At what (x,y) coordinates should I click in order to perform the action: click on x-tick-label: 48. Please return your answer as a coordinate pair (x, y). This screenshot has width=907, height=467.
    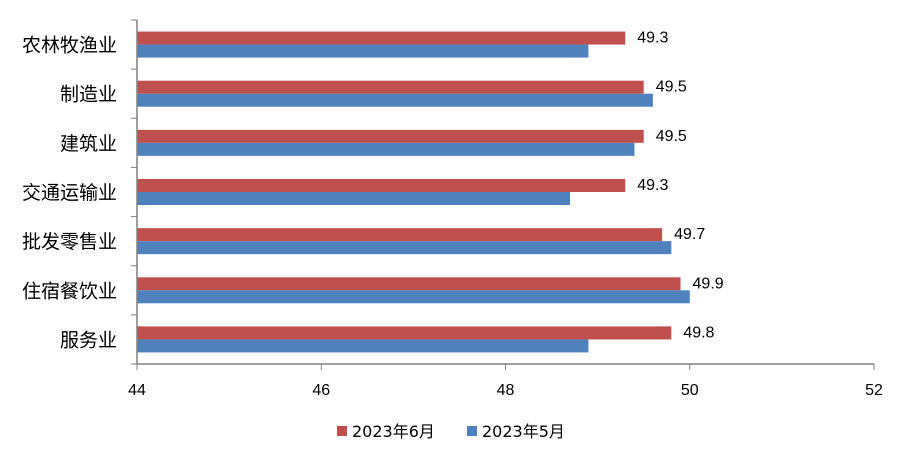
    Looking at the image, I should click on (506, 390).